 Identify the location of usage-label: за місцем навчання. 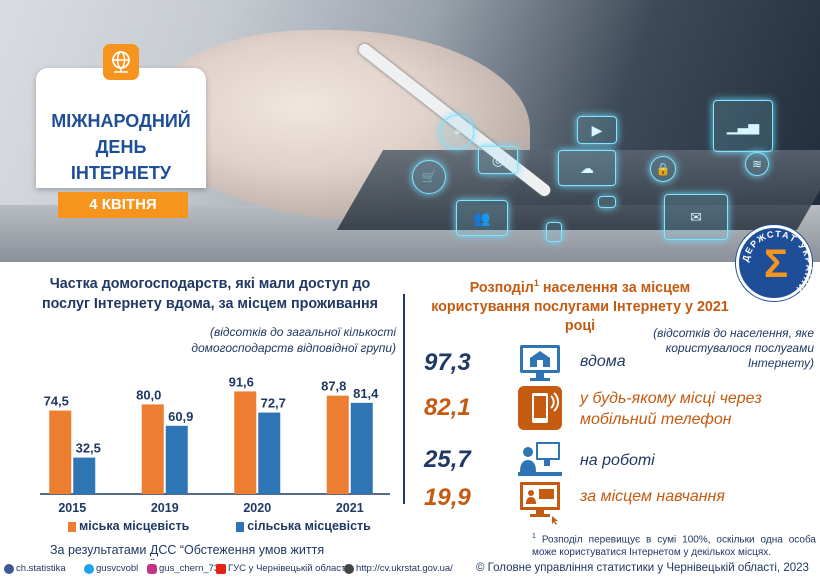
(652, 496).